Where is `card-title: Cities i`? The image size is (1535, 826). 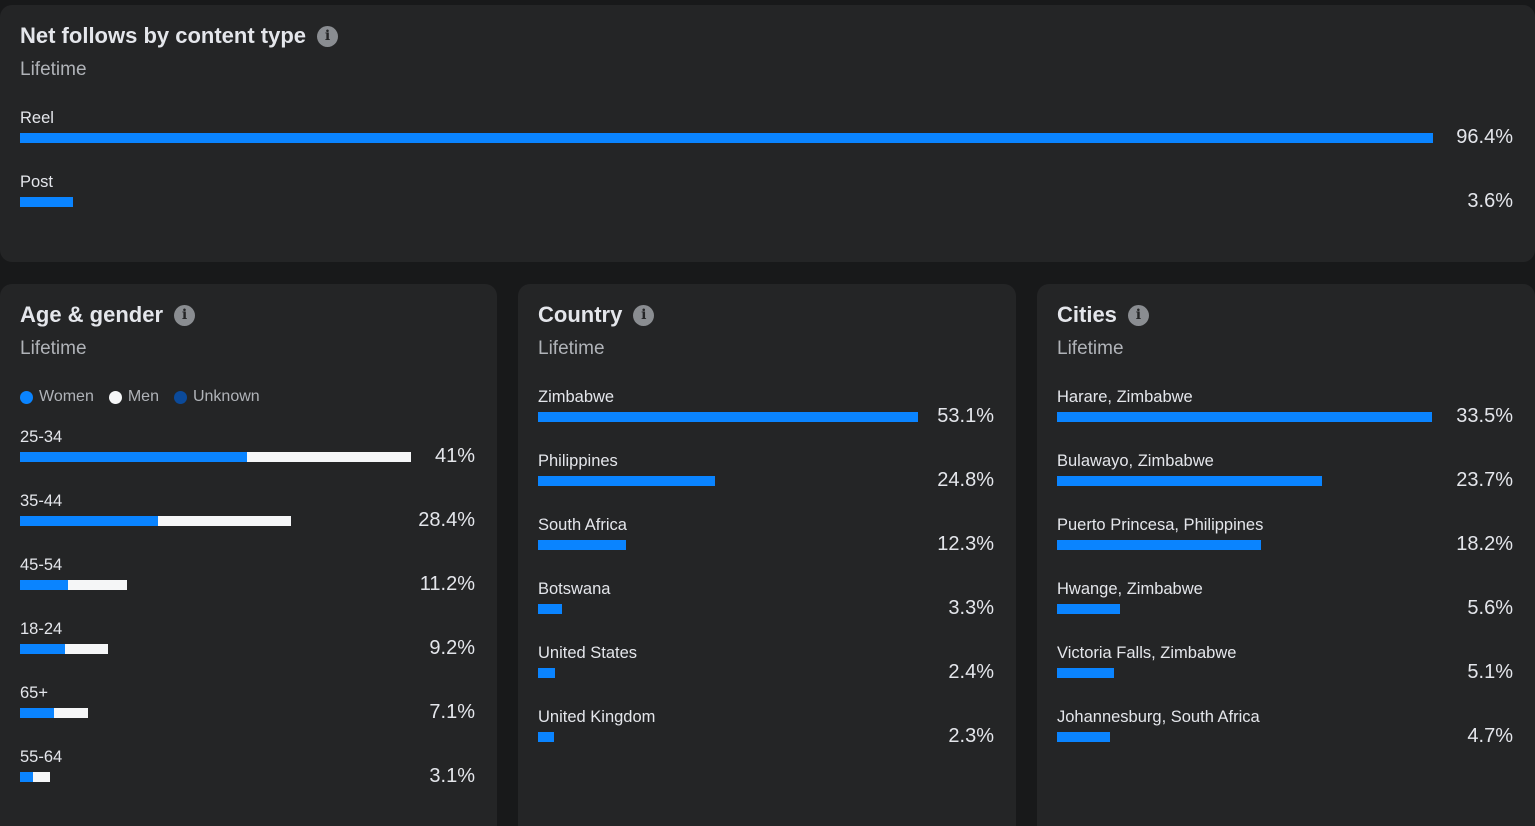 card-title: Cities i is located at coordinates (1103, 315).